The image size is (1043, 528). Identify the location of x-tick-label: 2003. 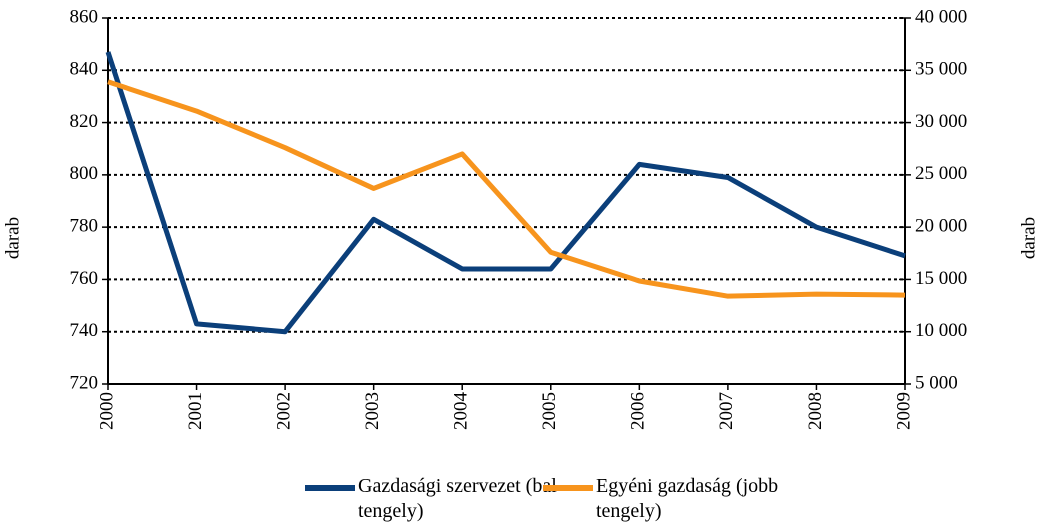
(372, 411).